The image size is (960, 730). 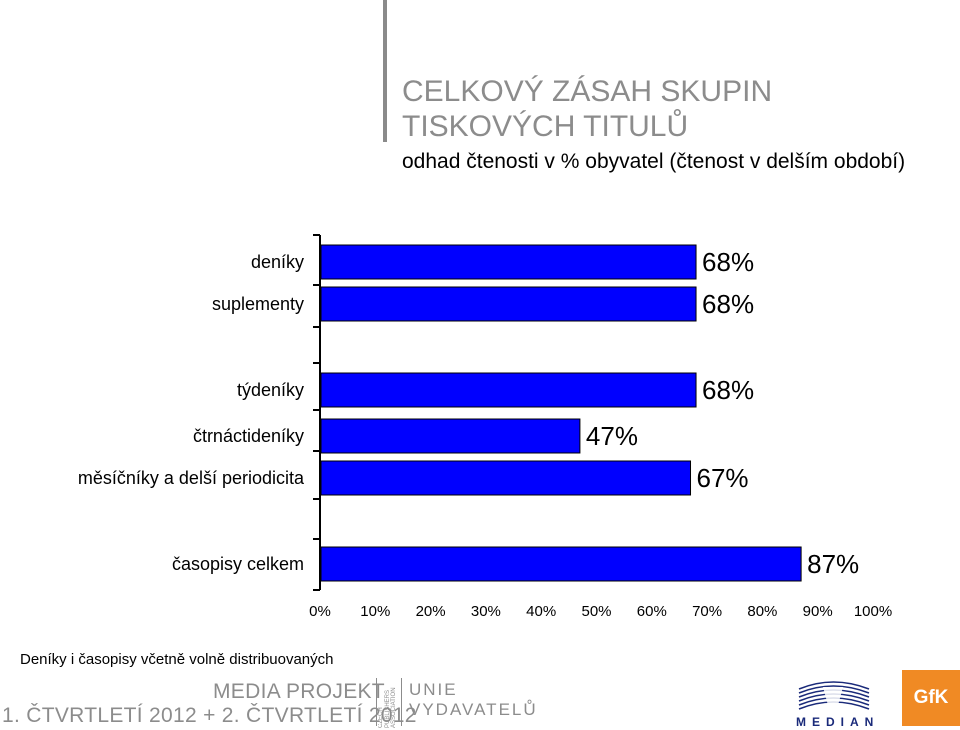 What do you see at coordinates (385, 71) in the screenshot?
I see `title-accent-line` at bounding box center [385, 71].